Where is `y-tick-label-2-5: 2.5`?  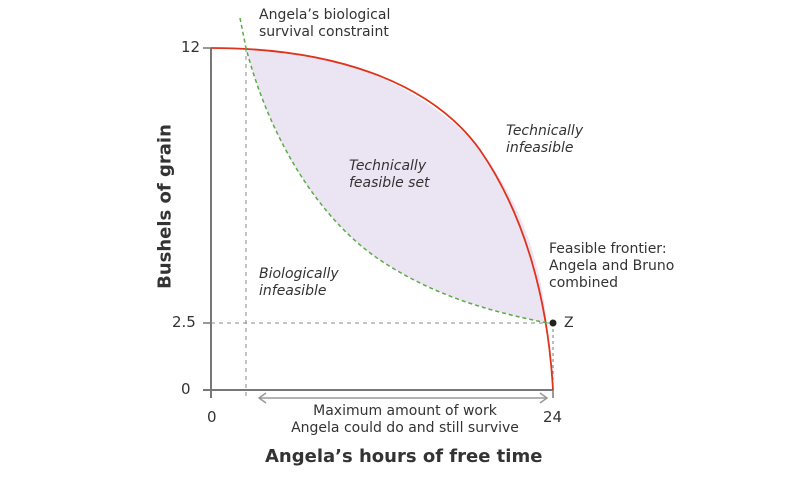
y-tick-label-2-5: 2.5 is located at coordinates (184, 322).